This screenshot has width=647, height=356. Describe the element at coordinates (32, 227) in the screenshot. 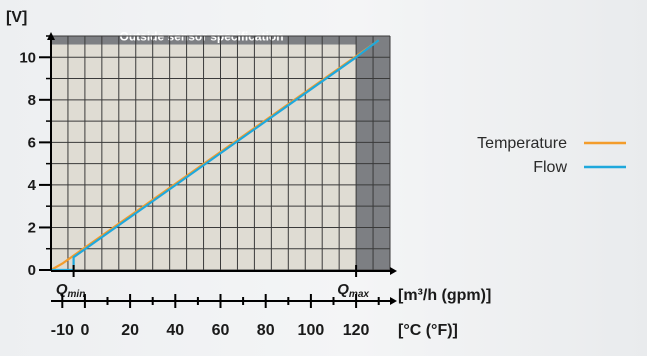

I see `y-tick-label: 2` at that location.